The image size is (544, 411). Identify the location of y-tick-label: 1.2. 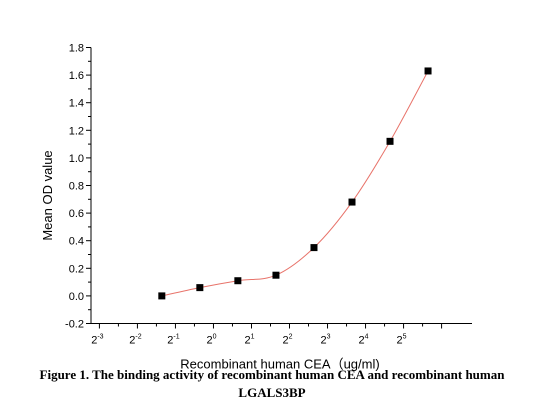
(76, 131).